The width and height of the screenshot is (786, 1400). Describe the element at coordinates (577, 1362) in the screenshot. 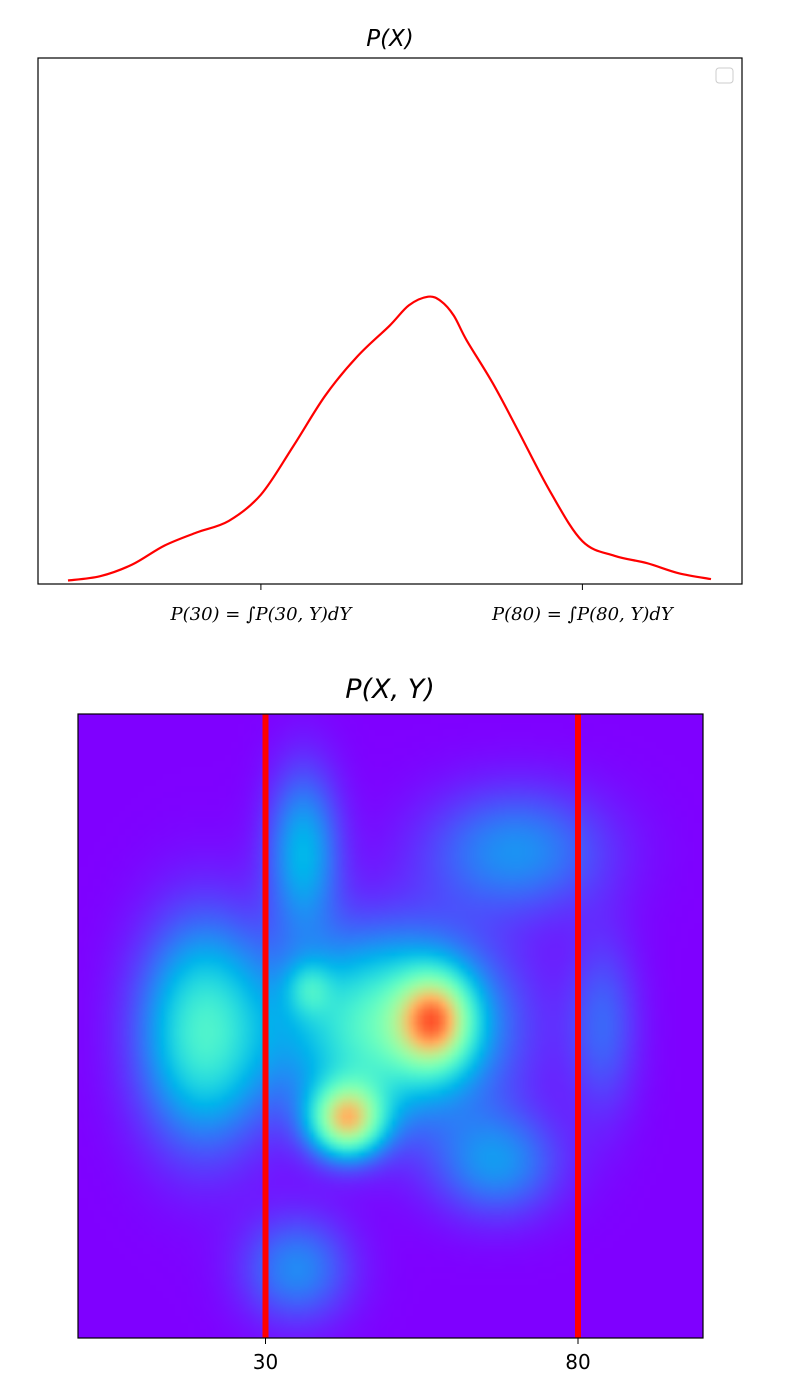

I see `pxy-tick-label: 80` at that location.